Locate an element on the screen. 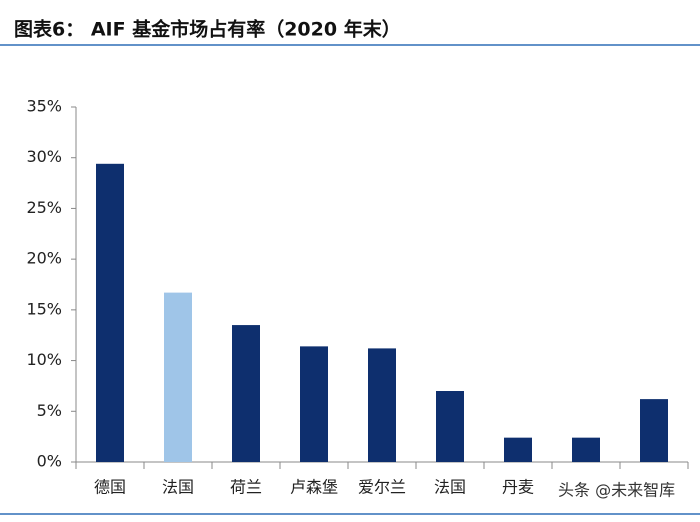  watermark: 头条 @未来智库 is located at coordinates (616, 490).